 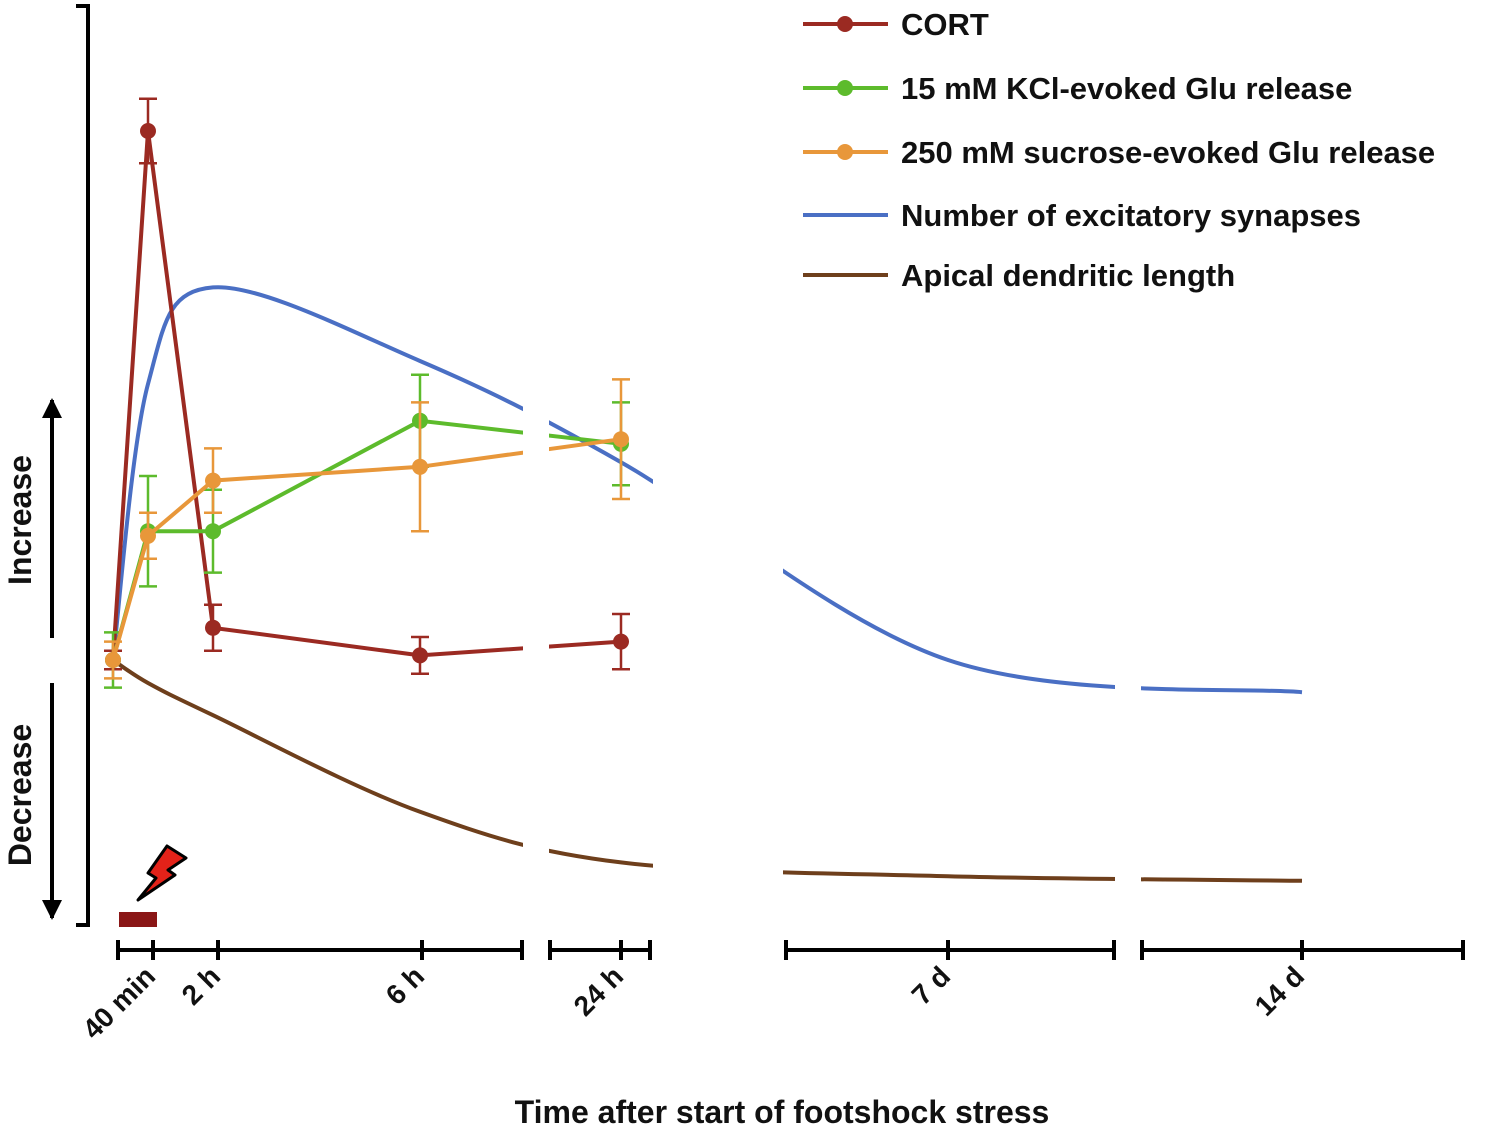 What do you see at coordinates (201, 985) in the screenshot?
I see `x-tick-label: 2 h` at bounding box center [201, 985].